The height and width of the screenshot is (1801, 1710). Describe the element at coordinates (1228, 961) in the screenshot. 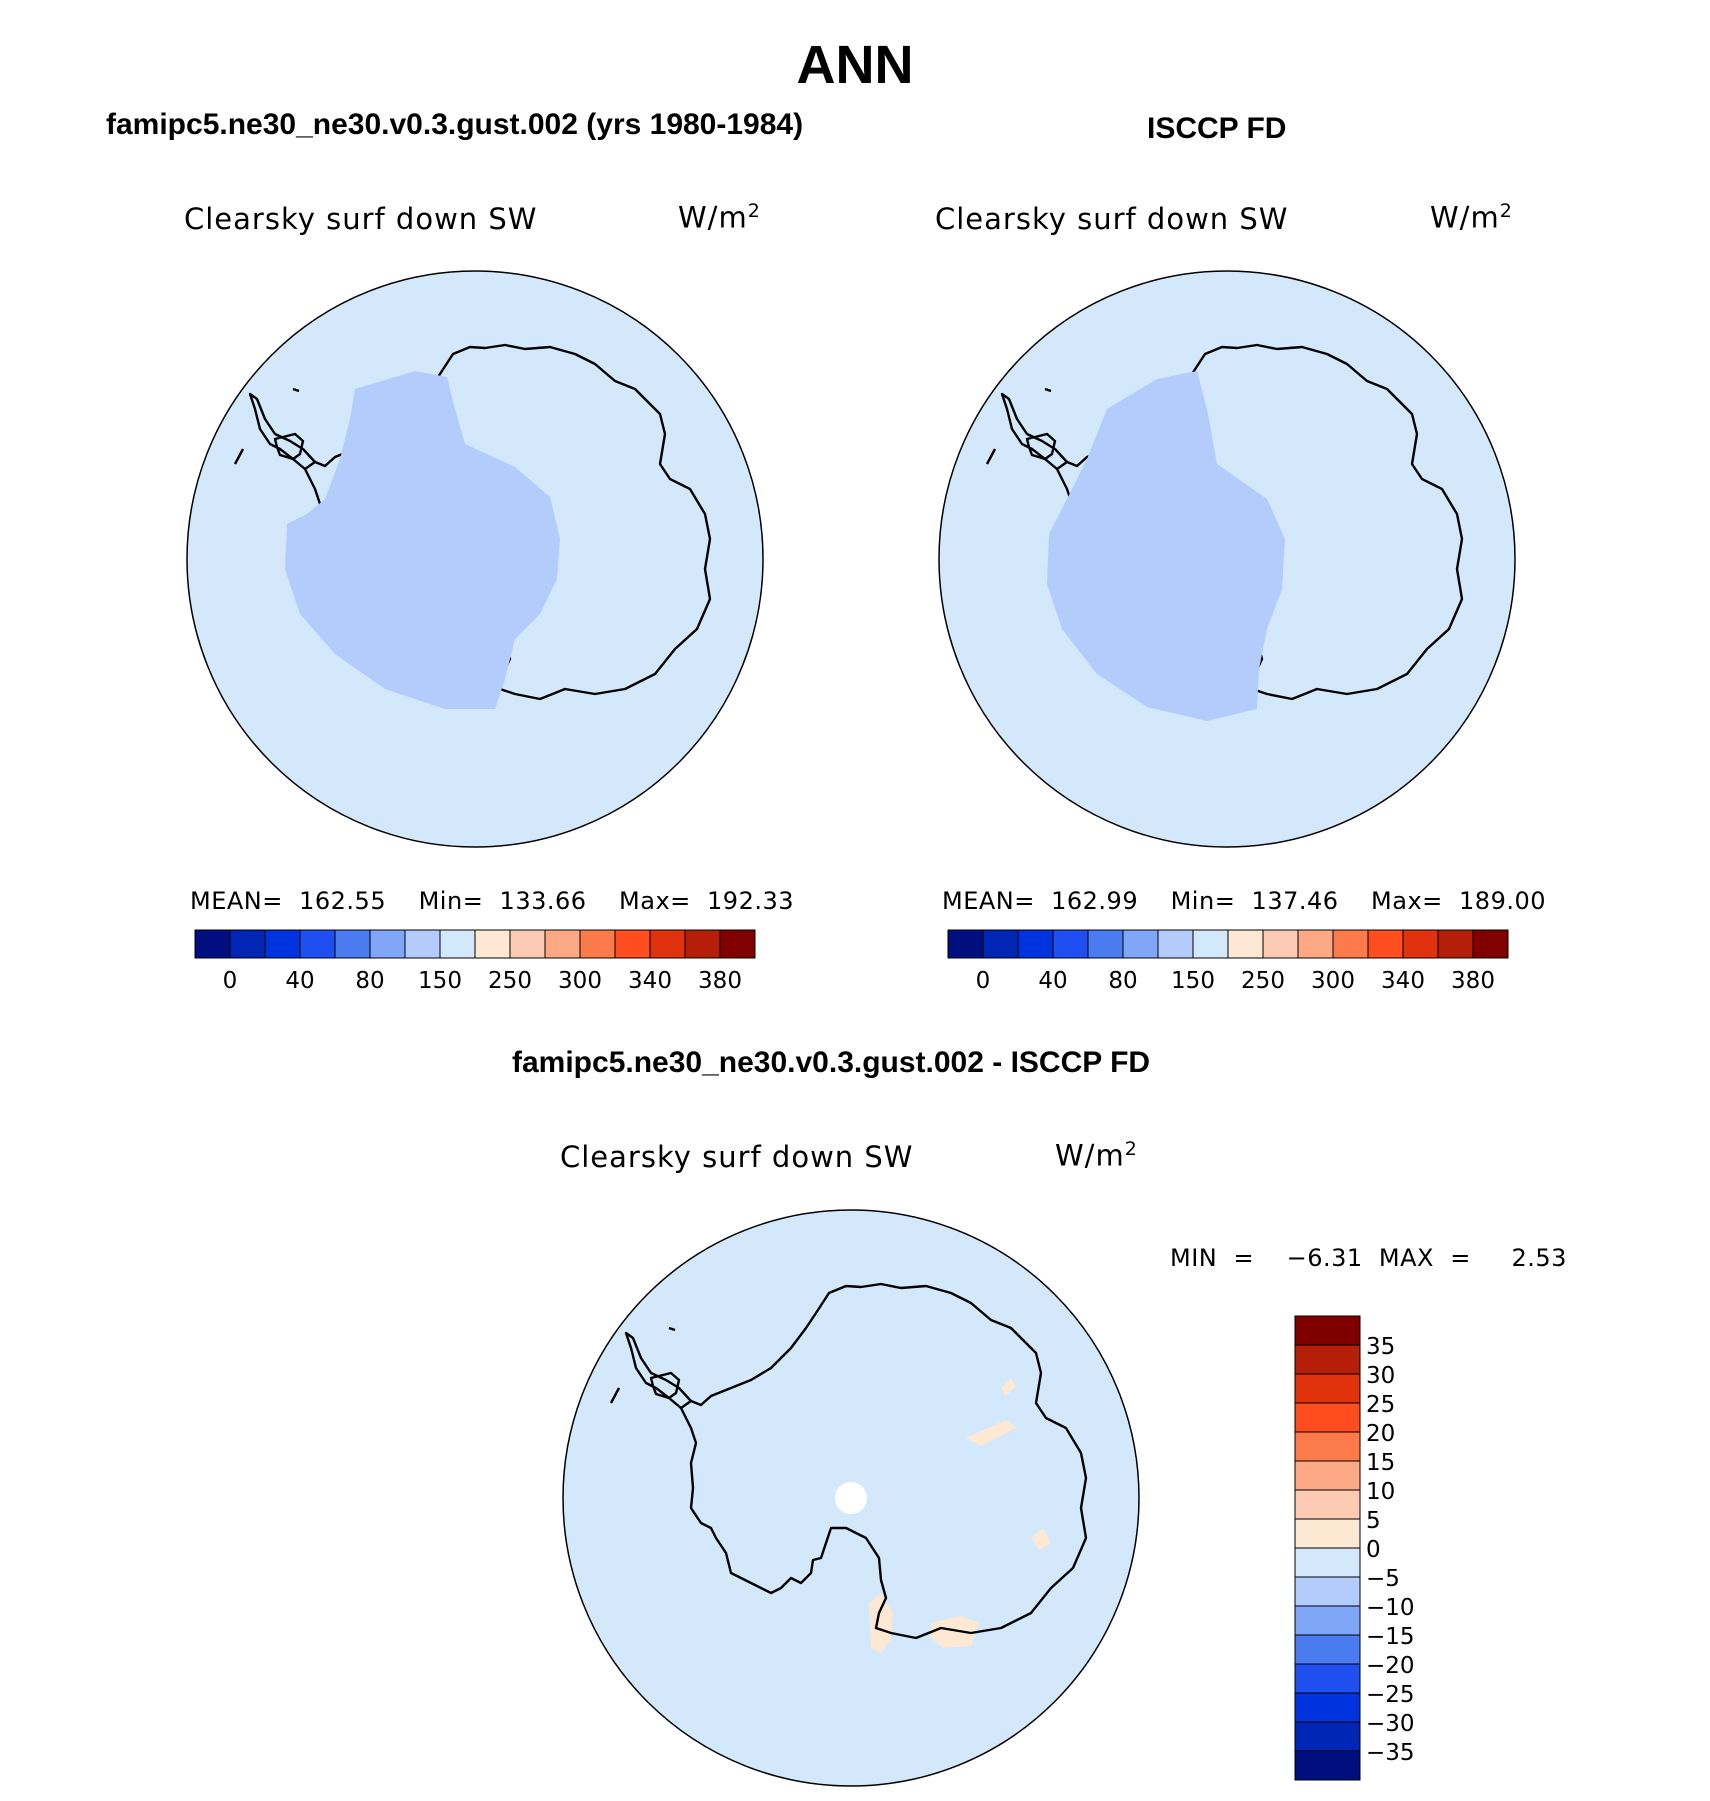

I see `colorbar-2: 0 40 80 150 250 300 340 380` at that location.